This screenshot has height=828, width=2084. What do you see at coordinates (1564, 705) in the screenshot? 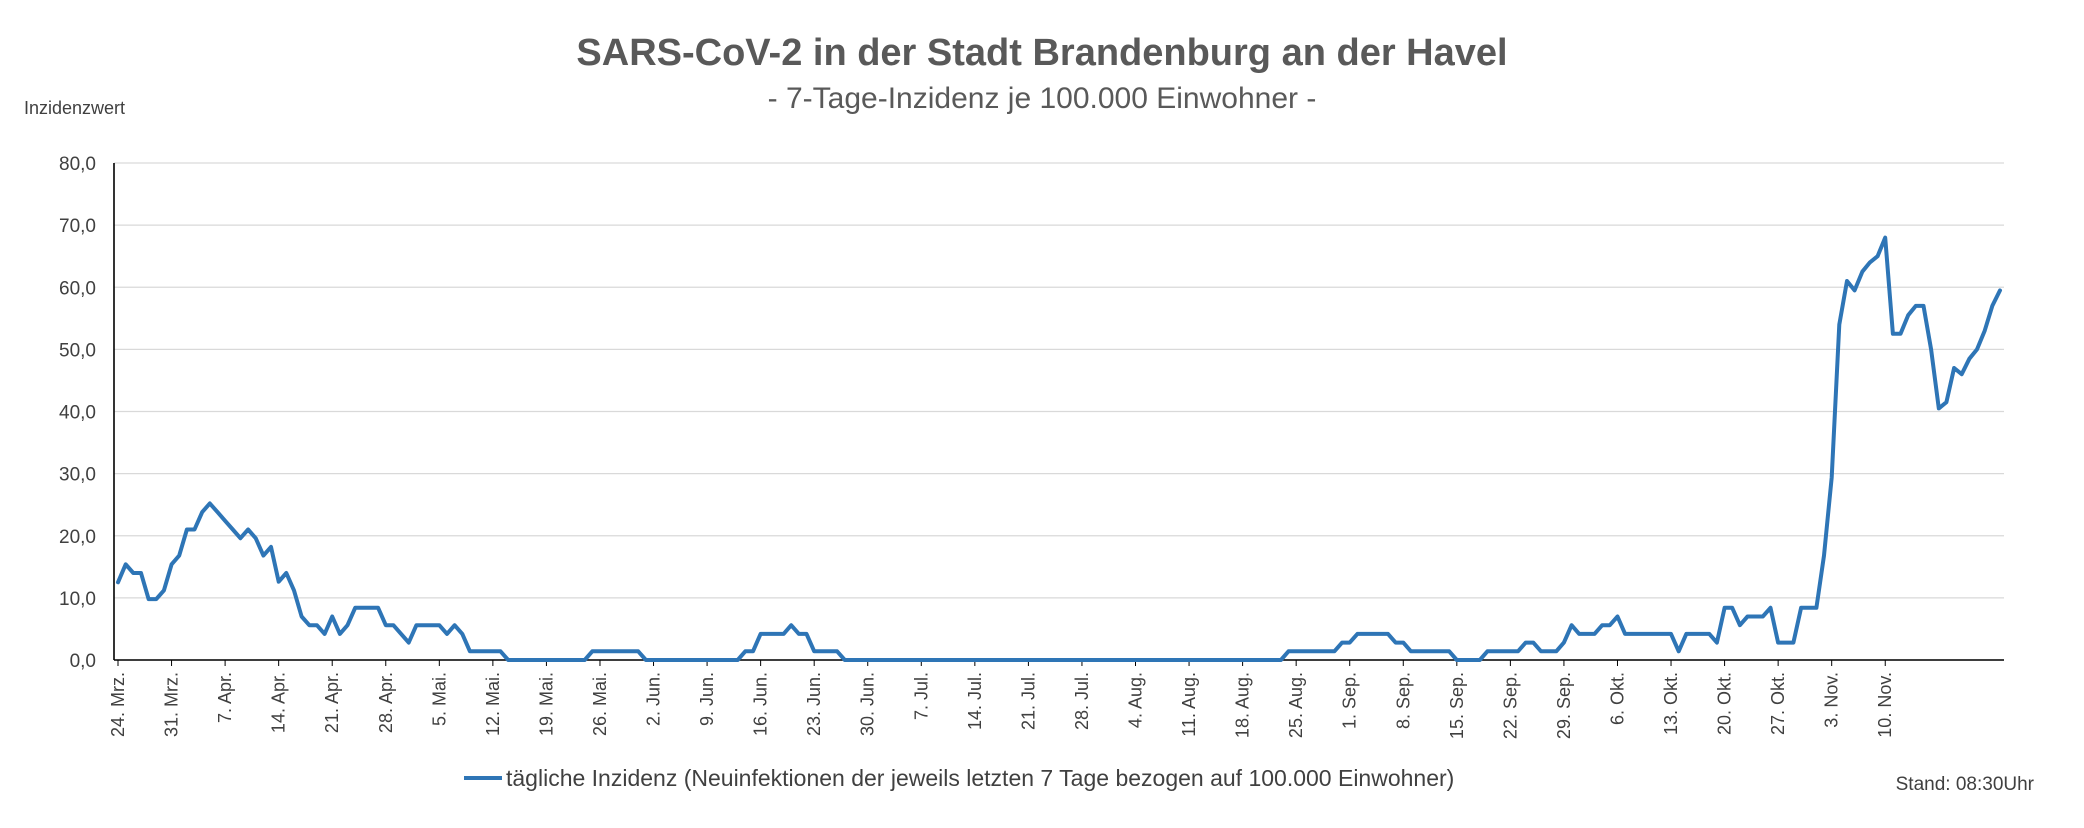
I see `x-tick-label: 29. Sep.` at bounding box center [1564, 705].